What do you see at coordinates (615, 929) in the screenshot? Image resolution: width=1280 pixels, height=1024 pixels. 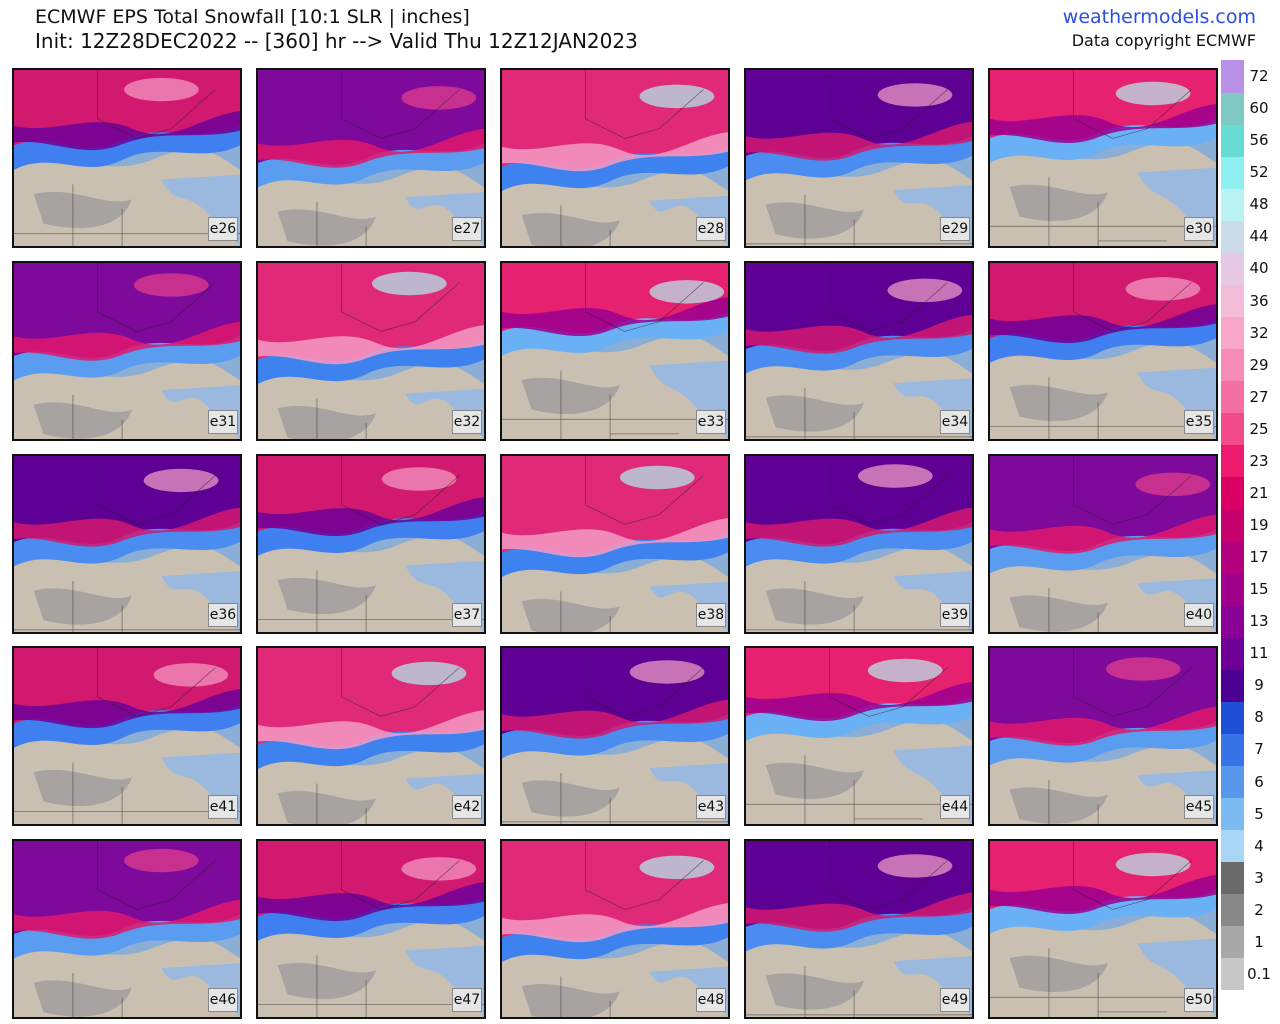 I see `ensemble-member-panel: e48` at bounding box center [615, 929].